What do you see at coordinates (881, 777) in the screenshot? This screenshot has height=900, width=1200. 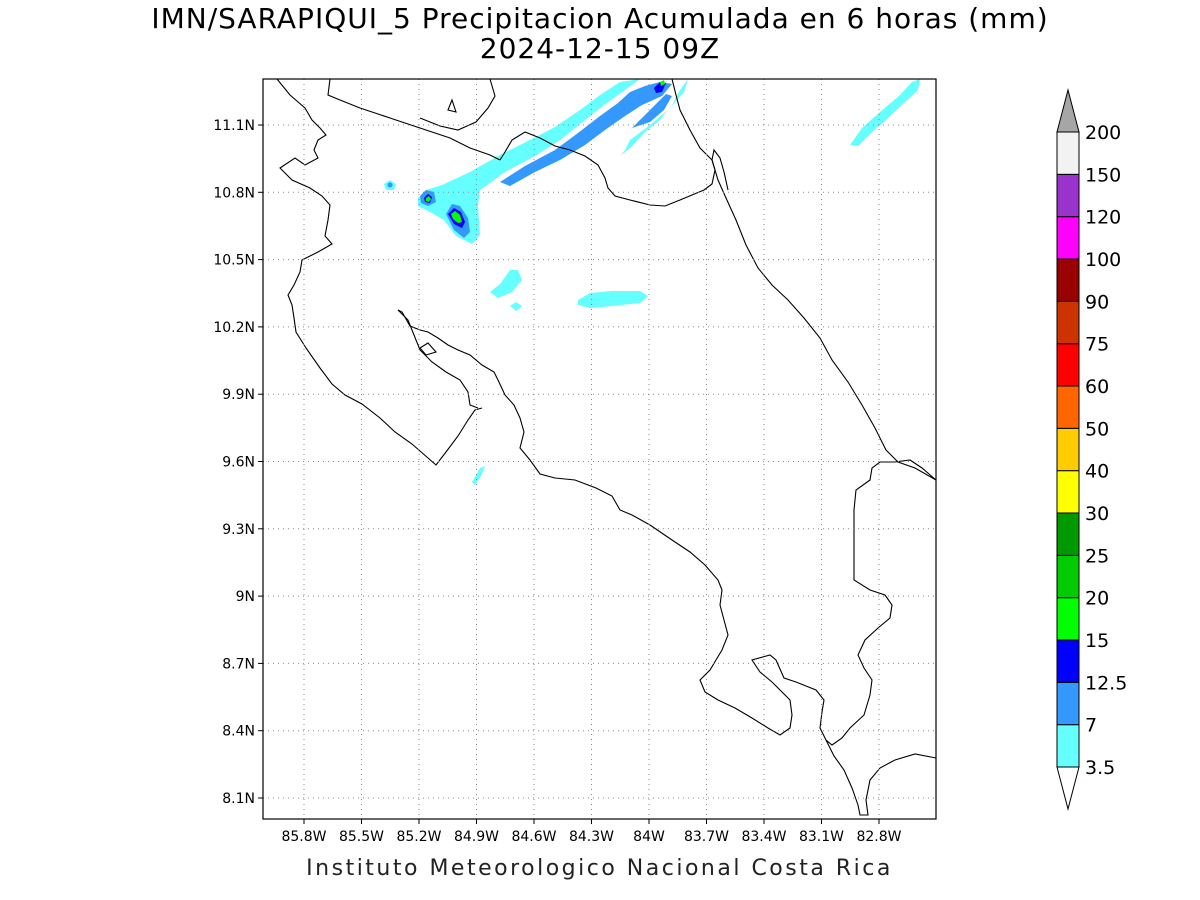 I see `osa-panama-coast` at bounding box center [881, 777].